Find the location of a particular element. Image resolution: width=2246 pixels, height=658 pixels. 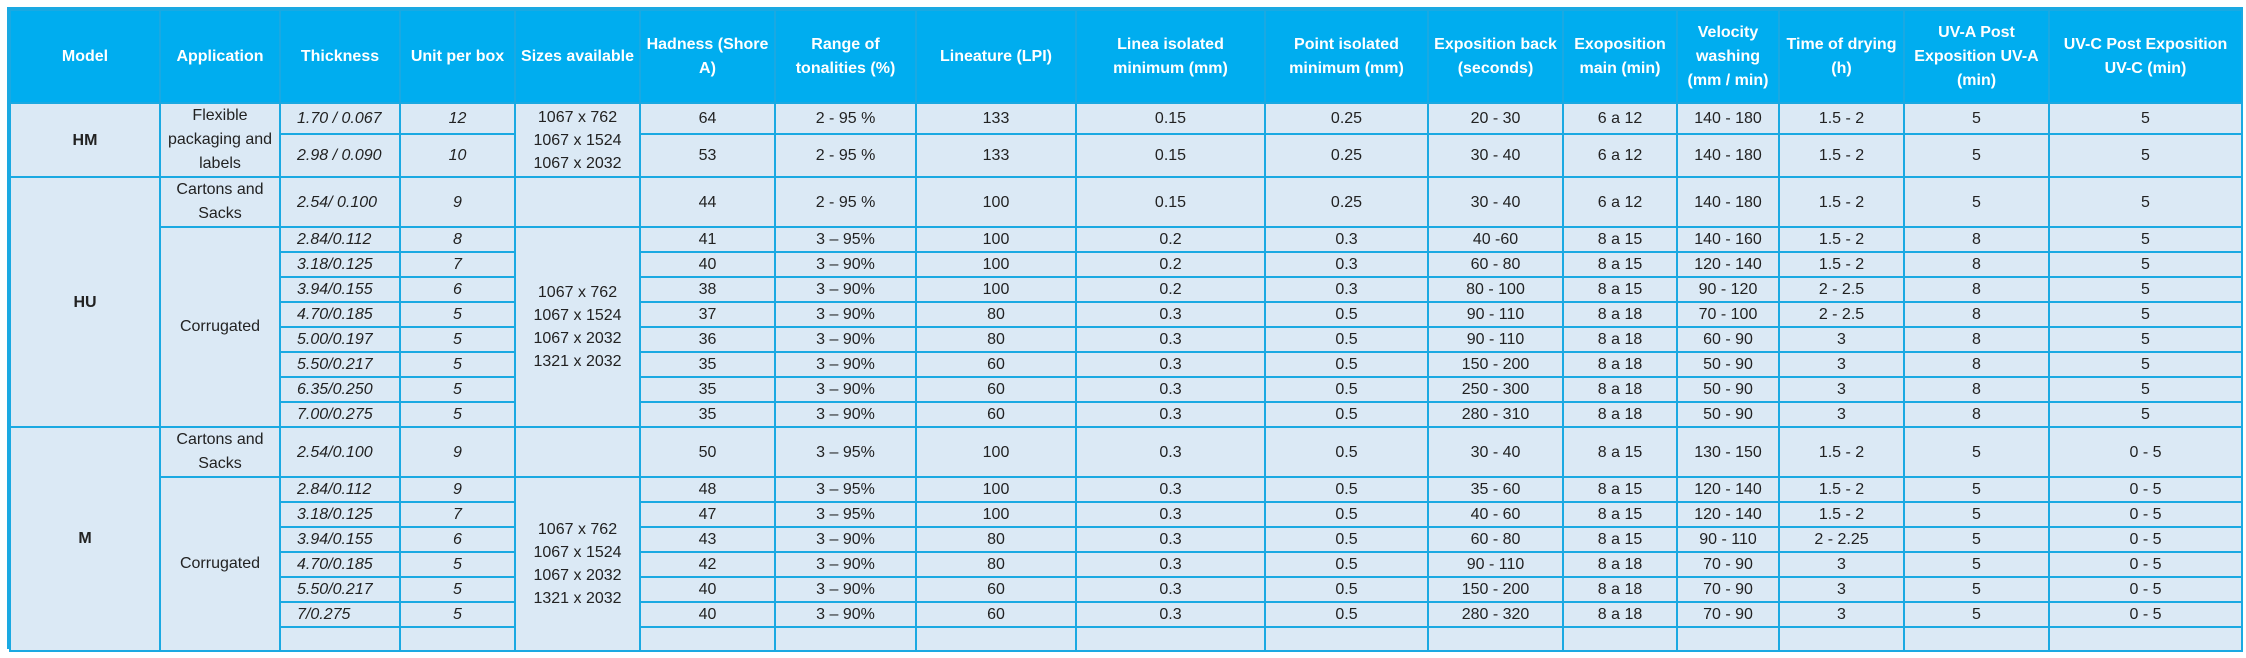

table-cell: 6 a 12 is located at coordinates (1620, 202).